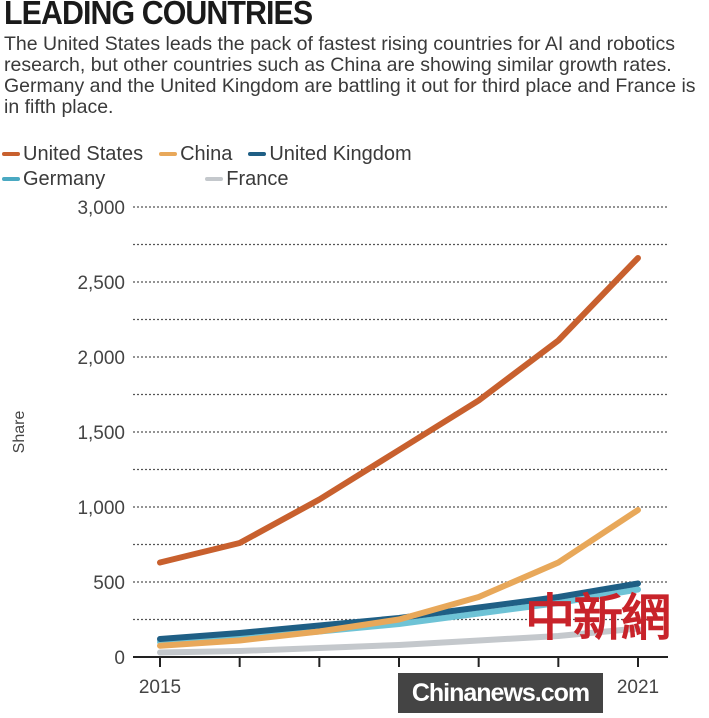  Describe the element at coordinates (160, 687) in the screenshot. I see `x-tick-label: 2015` at that location.